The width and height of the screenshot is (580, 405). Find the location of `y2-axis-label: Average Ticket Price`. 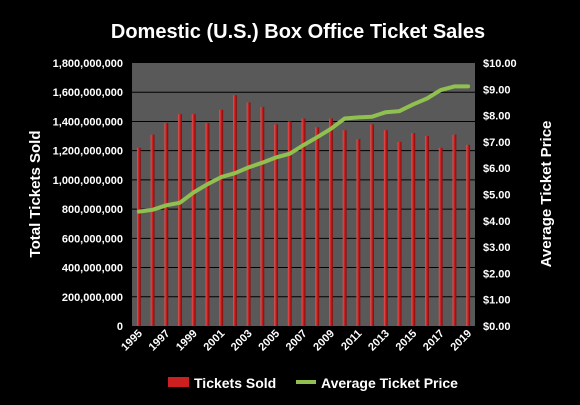

y2-axis-label: Average Ticket Price is located at coordinates (546, 194).